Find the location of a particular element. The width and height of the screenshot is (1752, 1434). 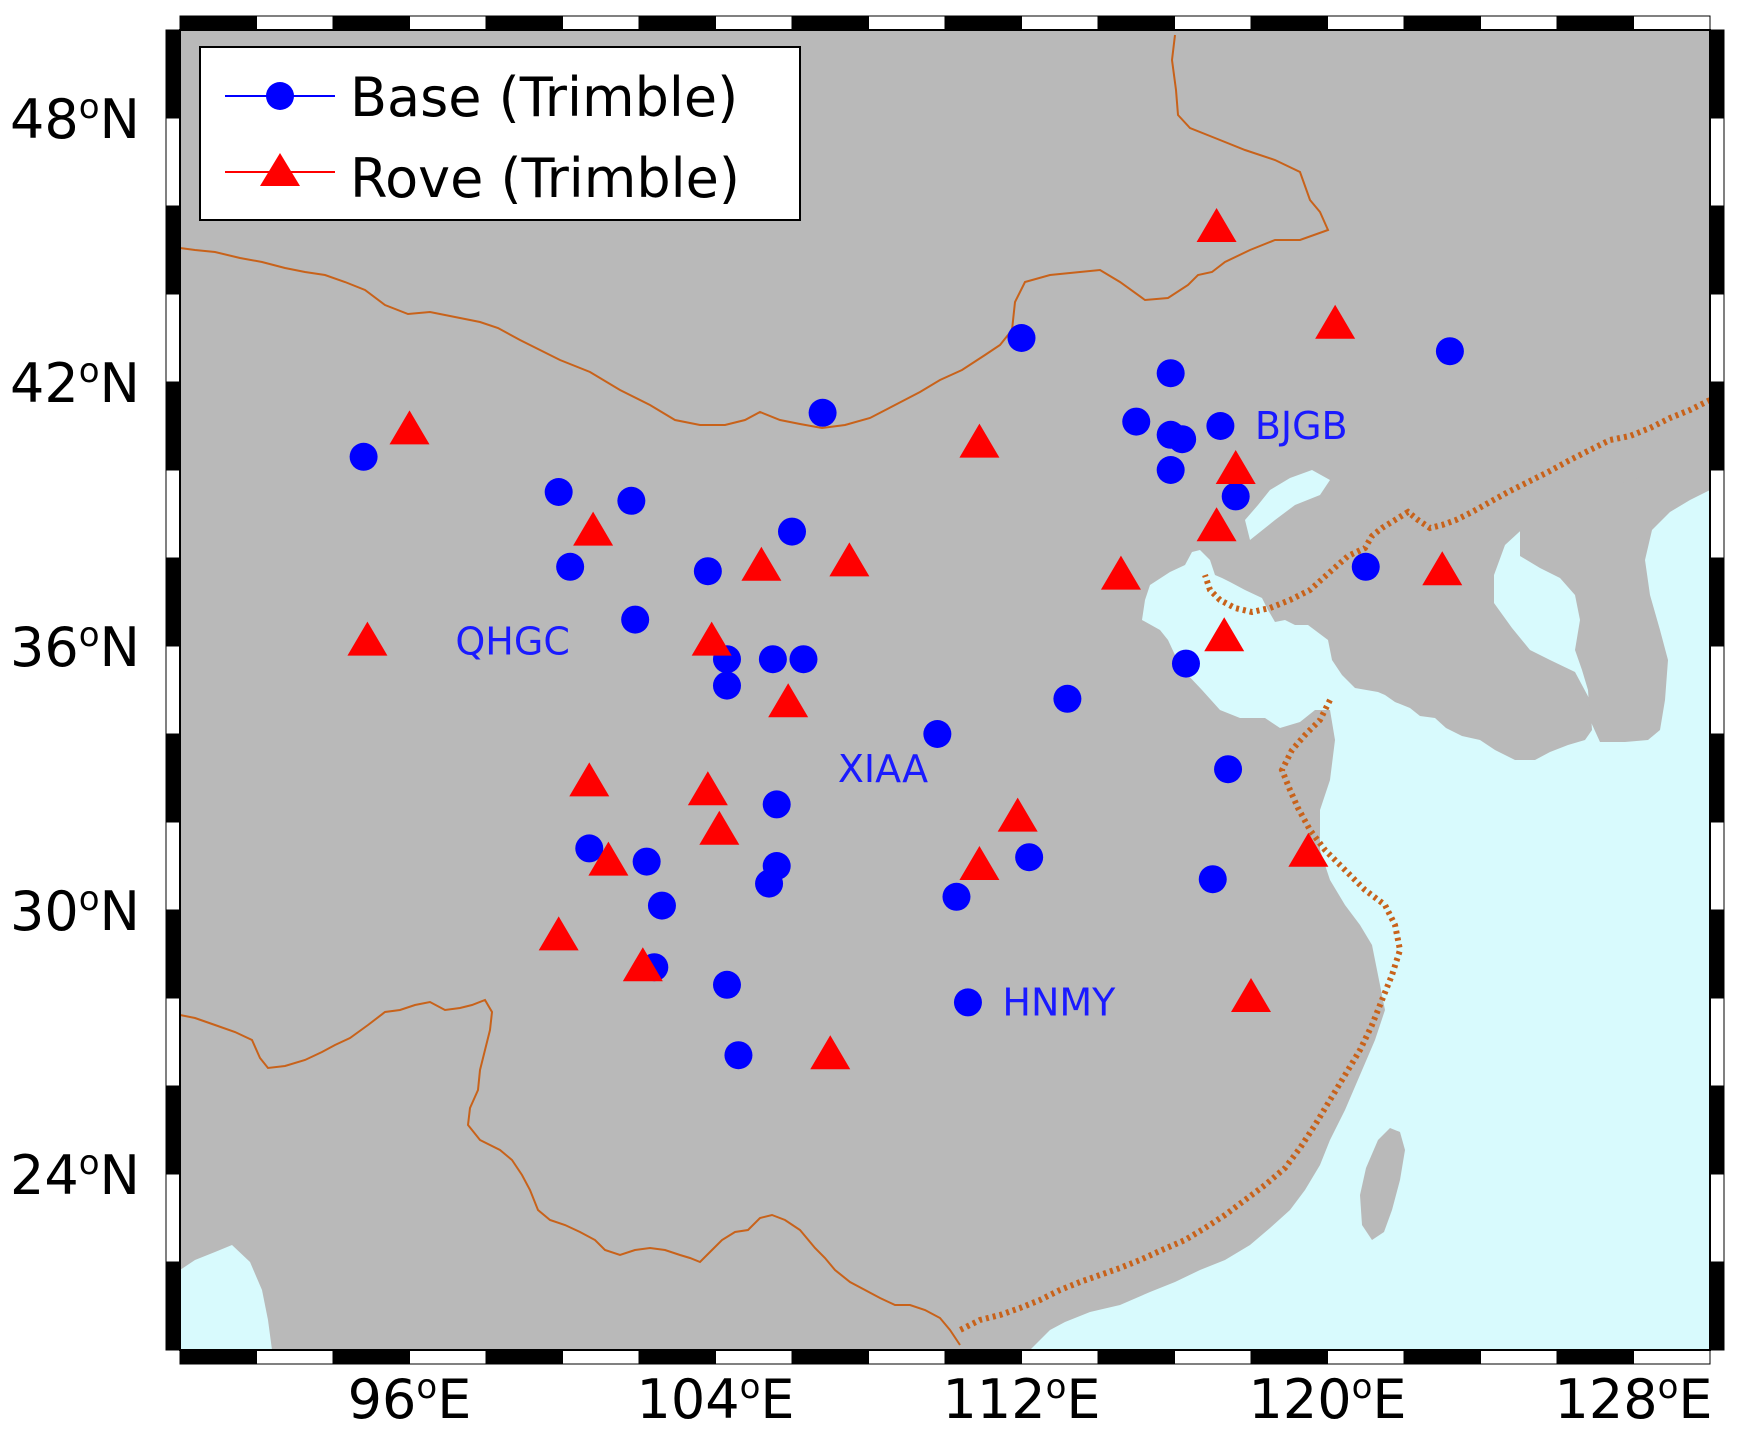

y-tick-label: 48oN is located at coordinates (75, 119).